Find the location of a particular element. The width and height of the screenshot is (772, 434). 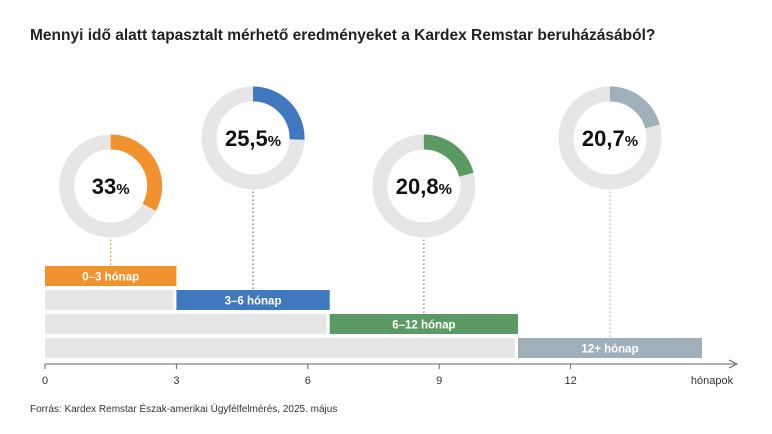

x-tick-label-6: 6 is located at coordinates (308, 381).